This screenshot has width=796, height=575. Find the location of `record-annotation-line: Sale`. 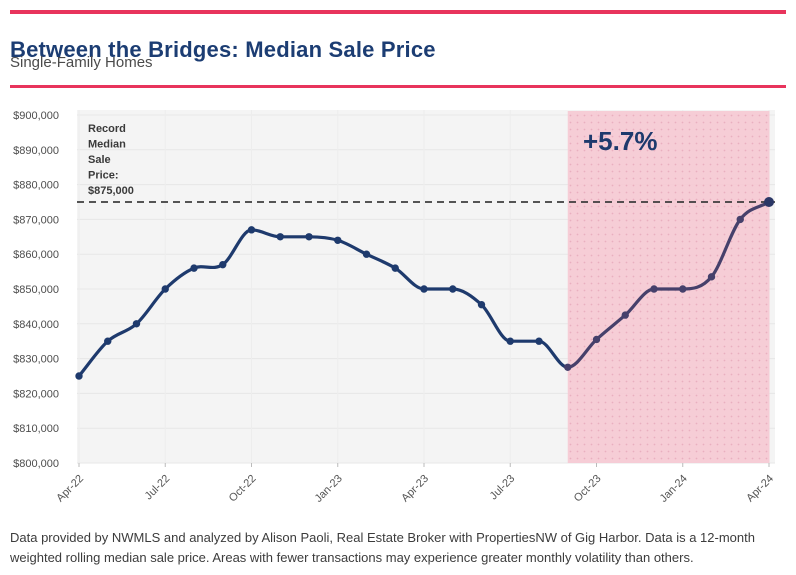

record-annotation-line: Sale is located at coordinates (99, 160).